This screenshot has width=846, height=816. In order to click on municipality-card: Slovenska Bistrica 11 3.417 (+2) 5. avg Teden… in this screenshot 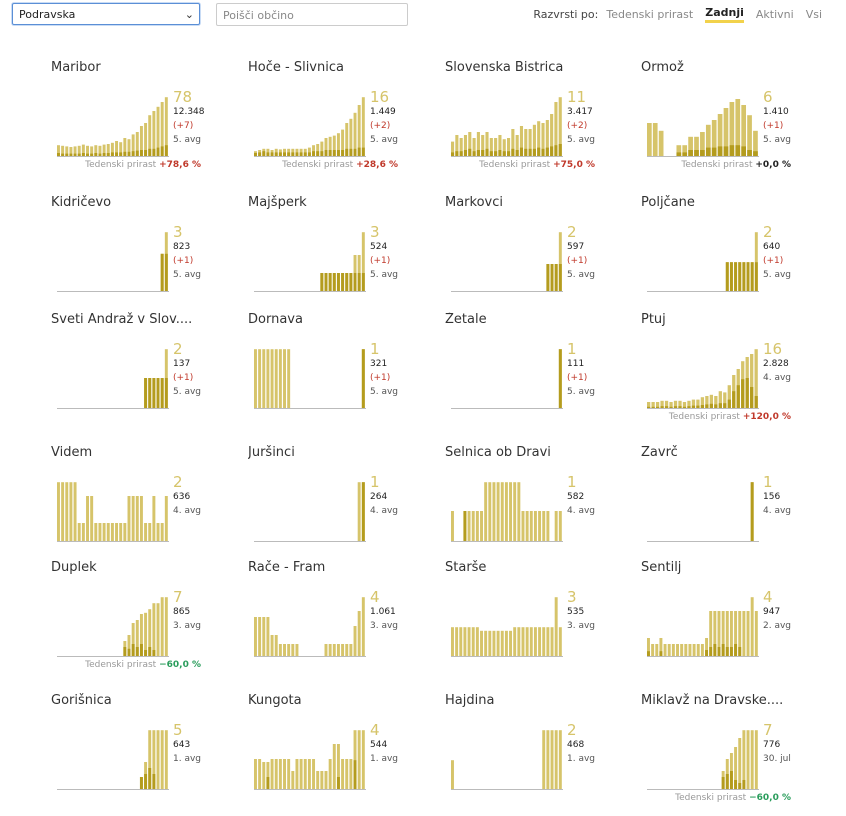, I will do `click(530, 115)`.